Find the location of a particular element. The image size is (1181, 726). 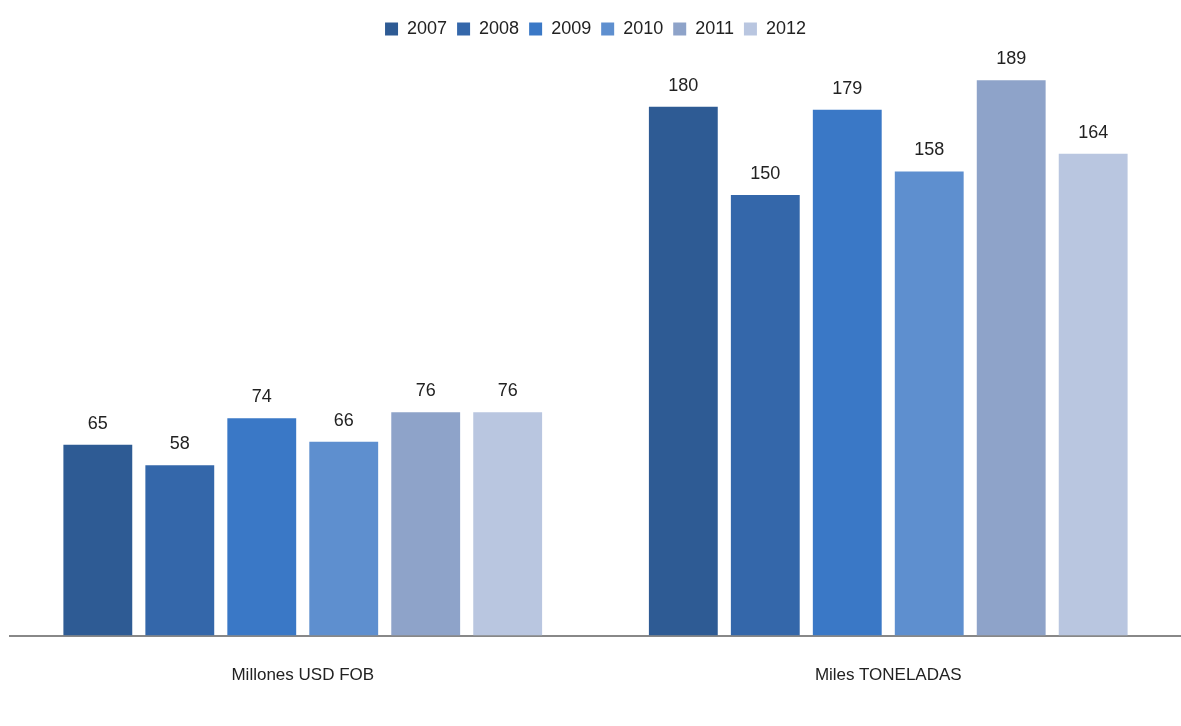

legend-label: 2007 is located at coordinates (427, 27).